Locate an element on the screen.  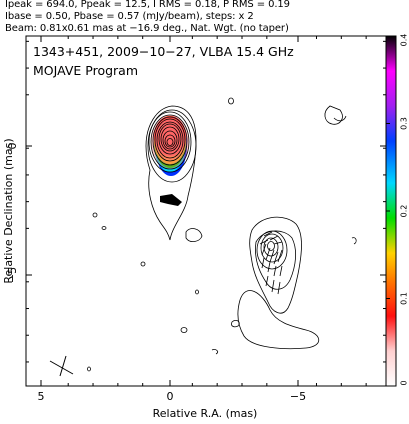
y-axis-label: Relative Declination (mas) is located at coordinates (8, 210).